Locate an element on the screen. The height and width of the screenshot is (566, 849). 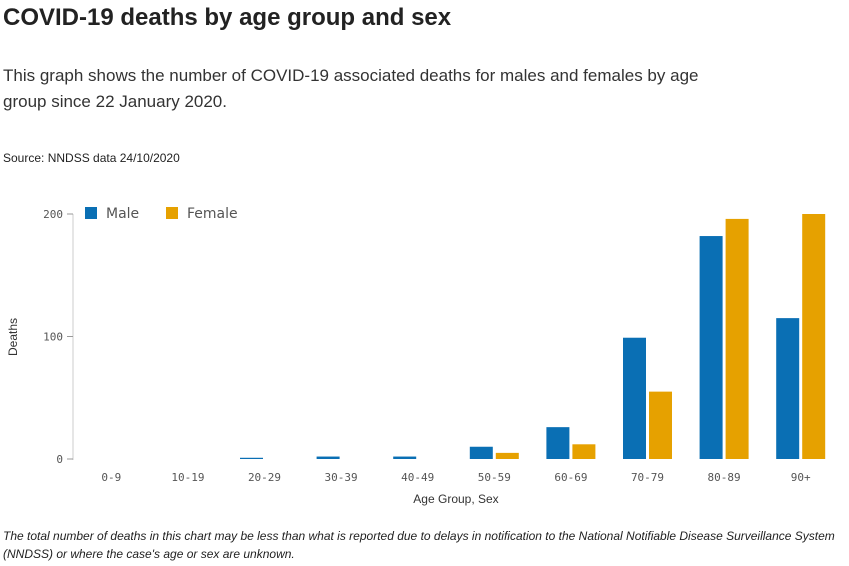
x-tick-label: 90+ is located at coordinates (801, 477).